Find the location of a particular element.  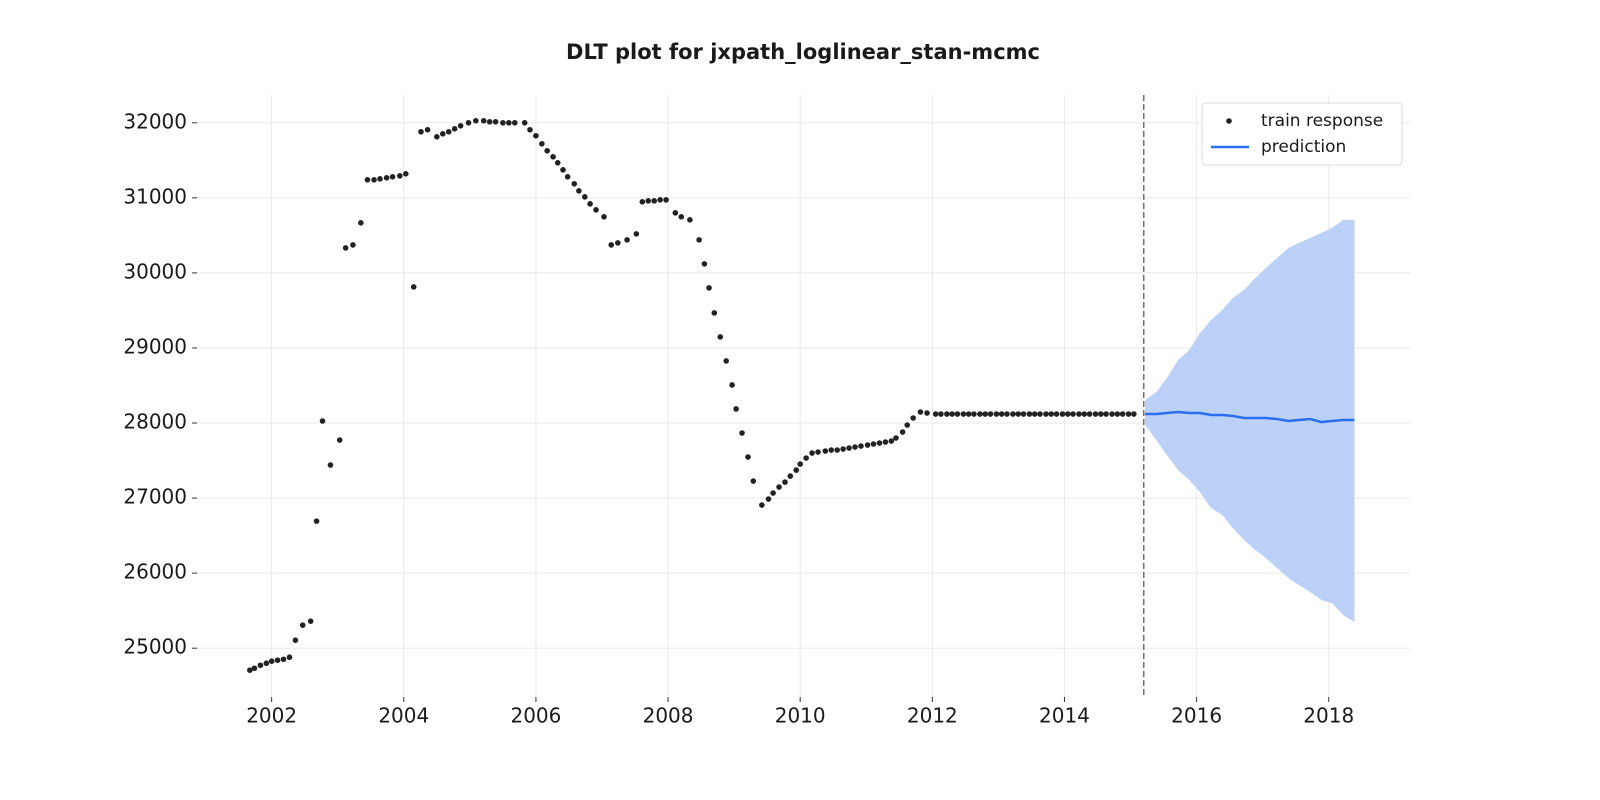

y-tick-label: 31000 is located at coordinates (155, 196).